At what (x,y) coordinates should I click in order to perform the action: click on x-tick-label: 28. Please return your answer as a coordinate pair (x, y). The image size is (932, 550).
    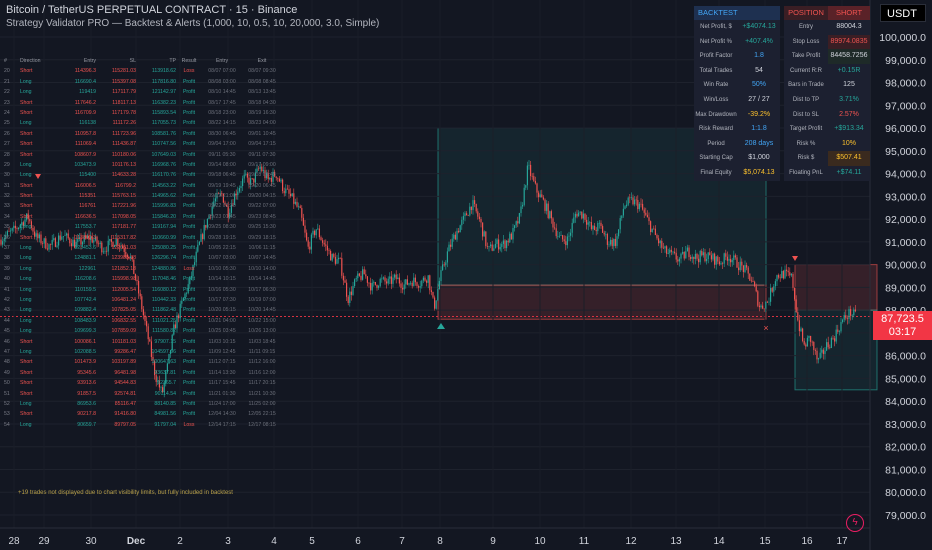
    Looking at the image, I should click on (14, 541).